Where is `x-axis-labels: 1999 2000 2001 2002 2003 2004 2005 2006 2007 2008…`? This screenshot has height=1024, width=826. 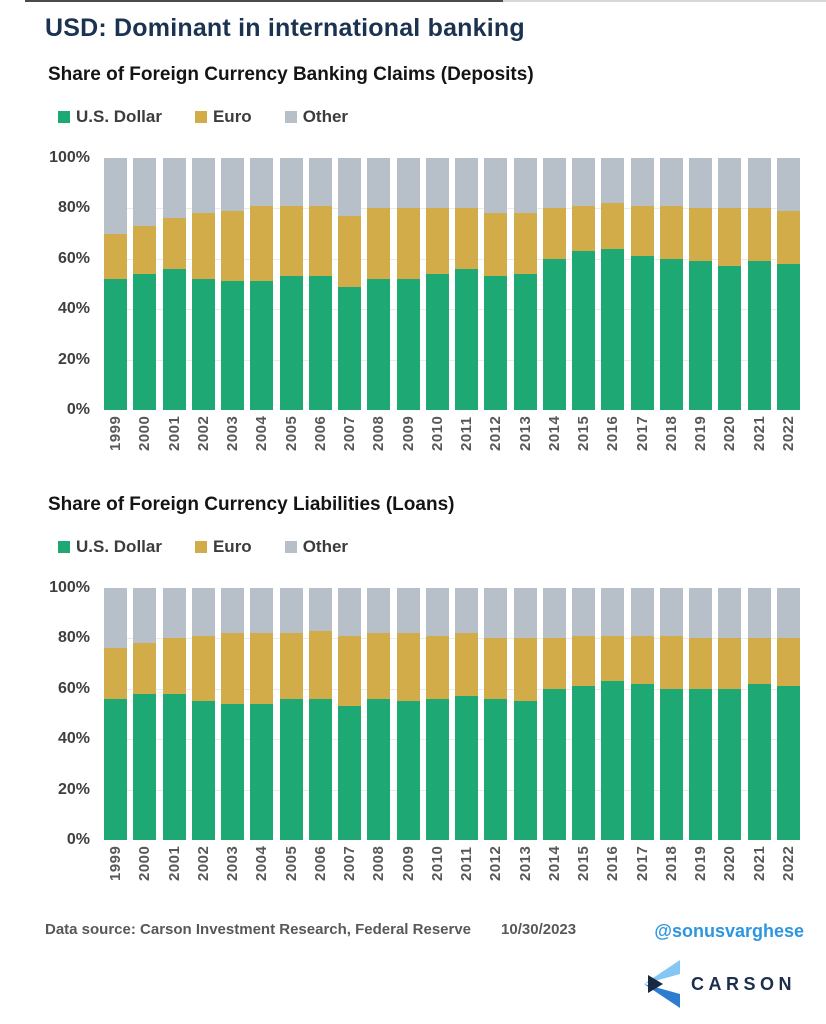
x-axis-labels: 1999 2000 2001 2002 2003 2004 2005 2006 2007 2008… is located at coordinates (452, 444).